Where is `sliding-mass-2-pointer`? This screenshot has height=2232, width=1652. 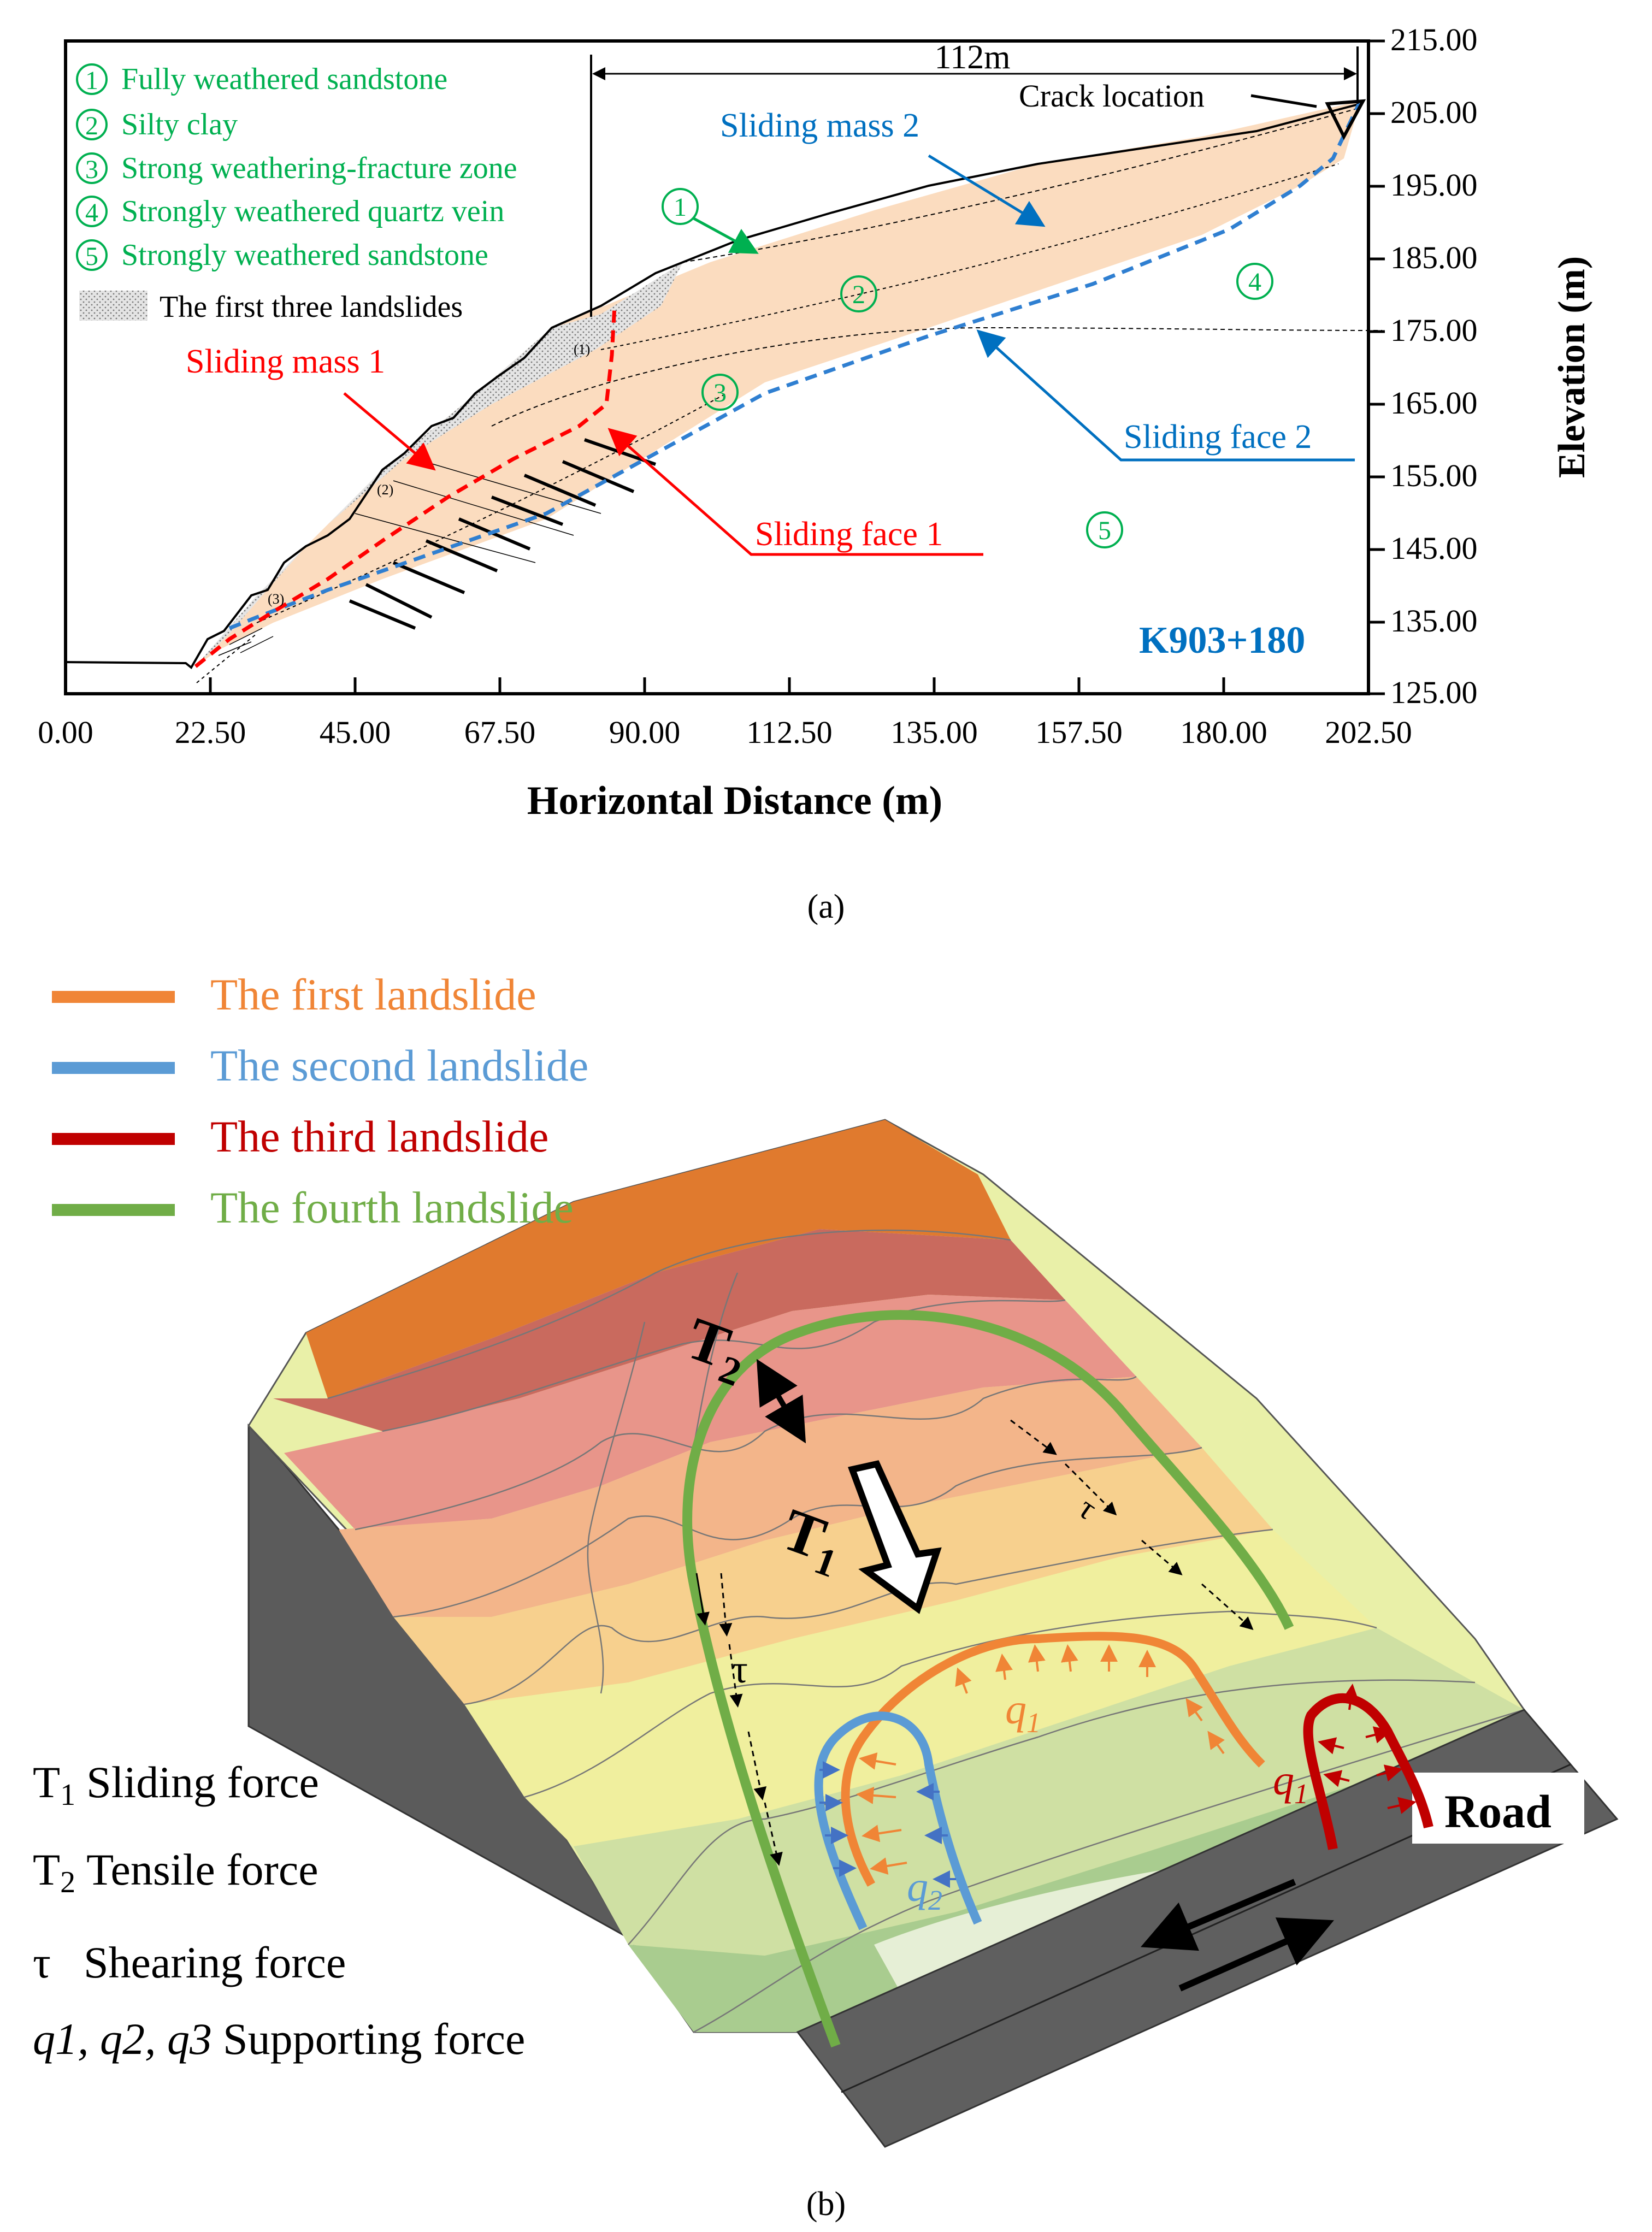
sliding-mass-2-pointer is located at coordinates (987, 191).